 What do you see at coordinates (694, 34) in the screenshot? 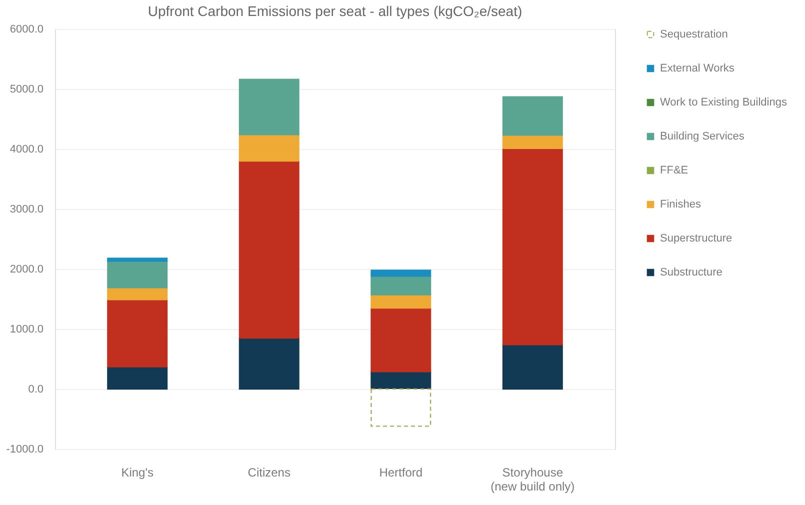
I see `legend-label: Sequestration` at bounding box center [694, 34].